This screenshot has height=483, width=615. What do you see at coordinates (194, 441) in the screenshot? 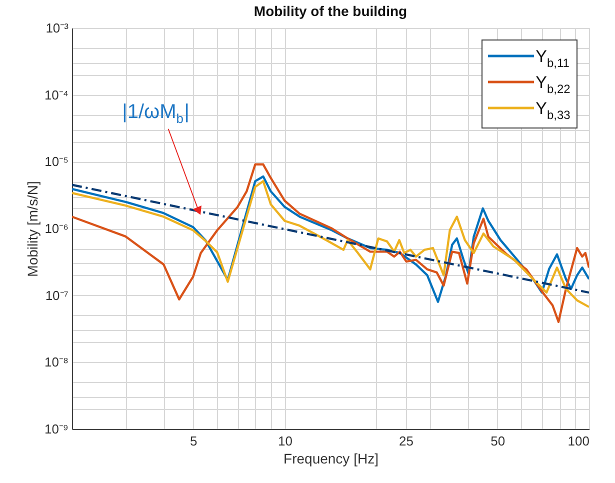
I see `x-tick-label: 5` at bounding box center [194, 441].